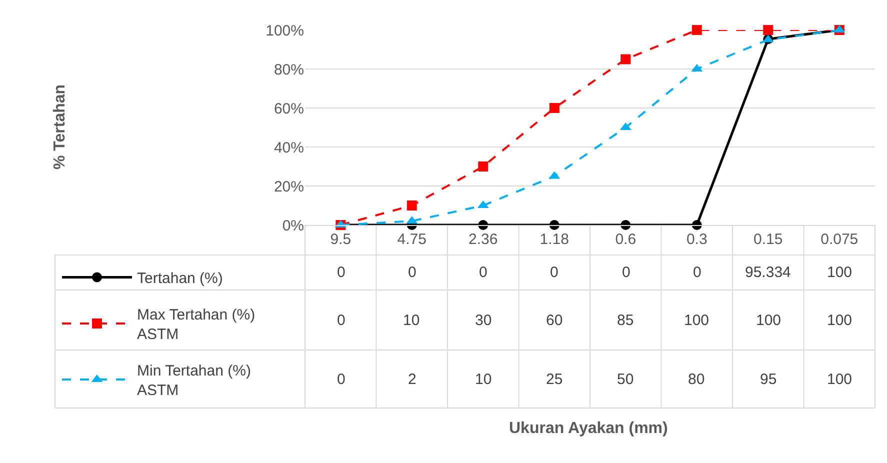  I want to click on y-tick-label: 40%, so click(289, 147).